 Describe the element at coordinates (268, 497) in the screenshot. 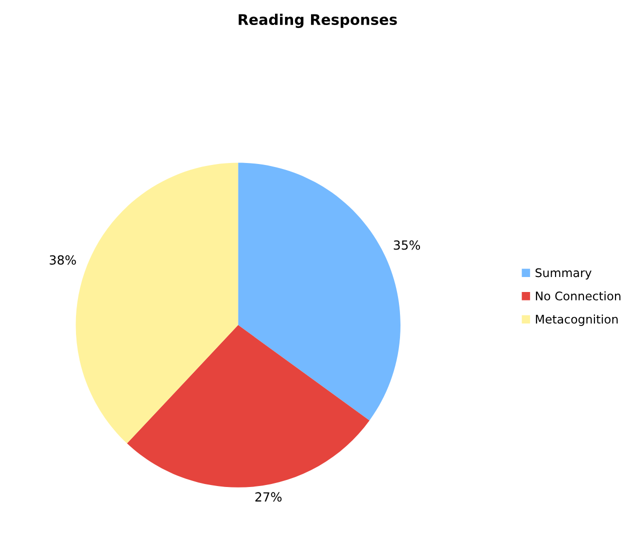

I see `data-label: 27%` at that location.